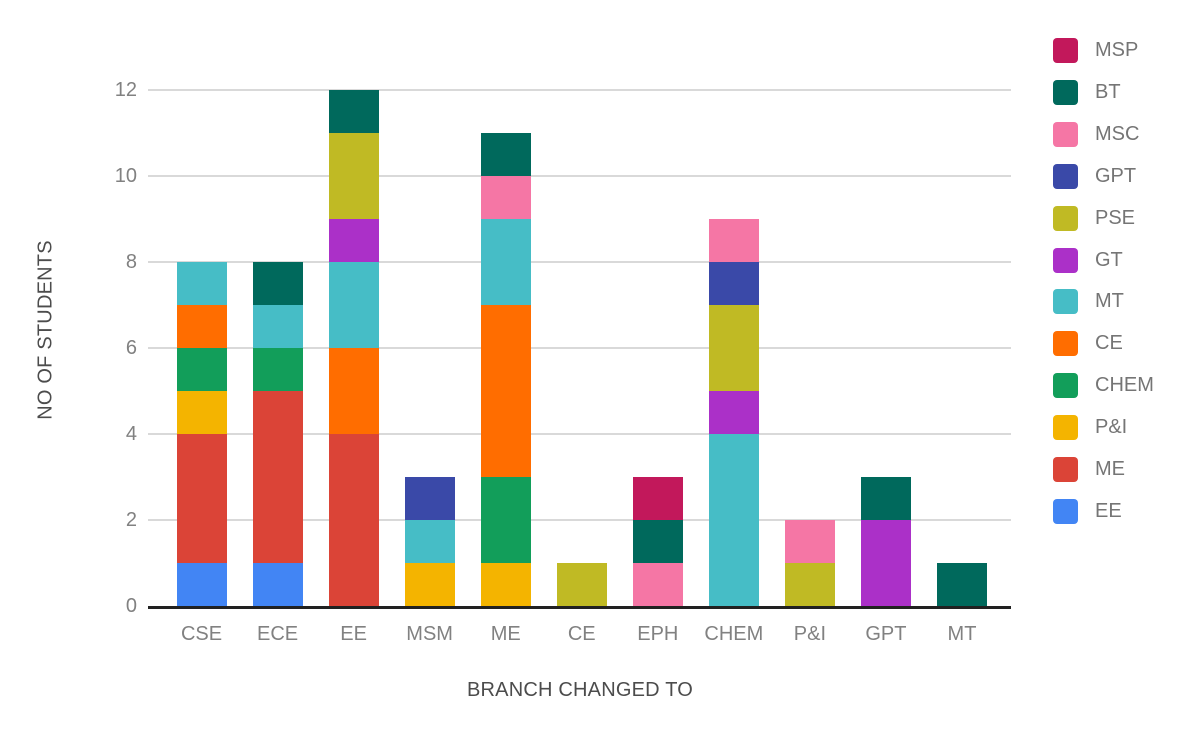 Image resolution: width=1200 pixels, height=742 pixels. What do you see at coordinates (579, 607) in the screenshot?
I see `x-axis-line` at bounding box center [579, 607].